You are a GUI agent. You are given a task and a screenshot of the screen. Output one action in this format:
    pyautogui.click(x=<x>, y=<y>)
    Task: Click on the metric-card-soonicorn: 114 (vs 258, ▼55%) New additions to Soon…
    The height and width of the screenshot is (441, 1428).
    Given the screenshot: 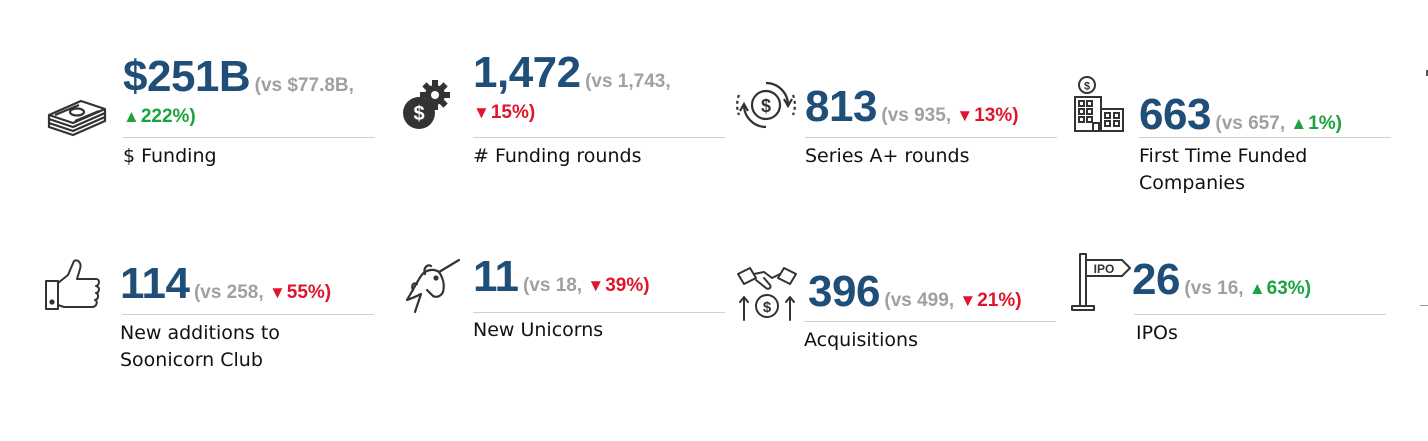 What is the action you would take?
    pyautogui.click(x=212, y=330)
    